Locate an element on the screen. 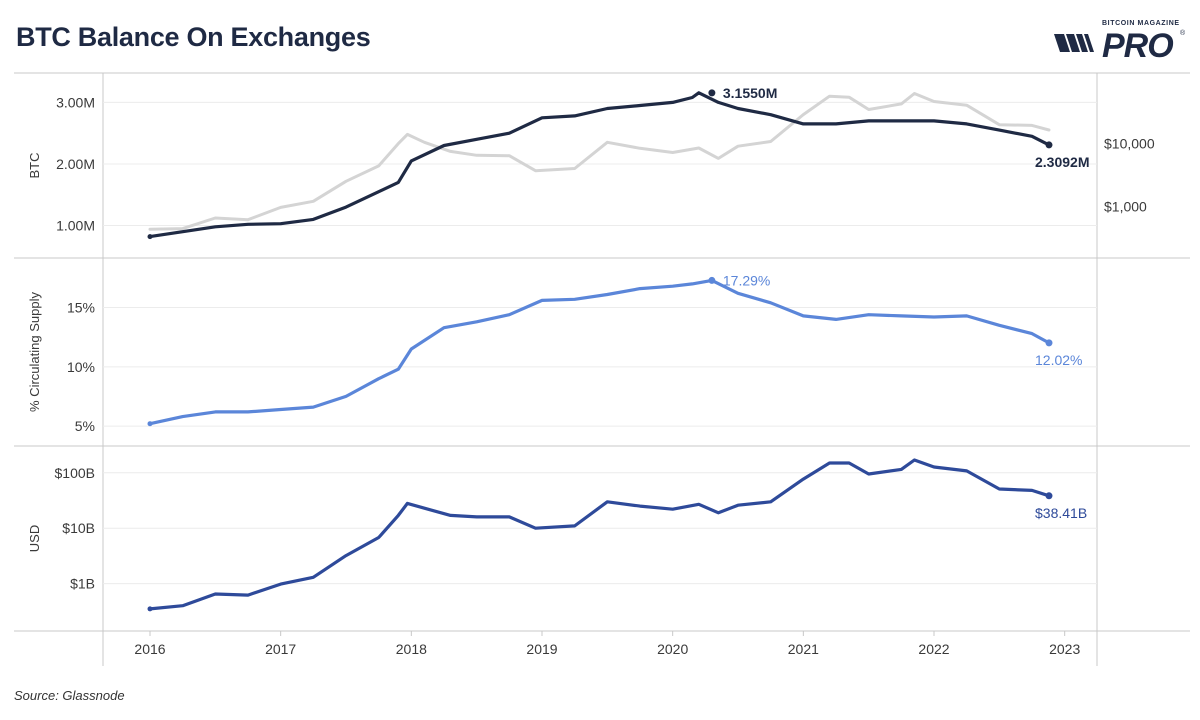  secondary-y-tick-label: $1,000 is located at coordinates (1125, 206).